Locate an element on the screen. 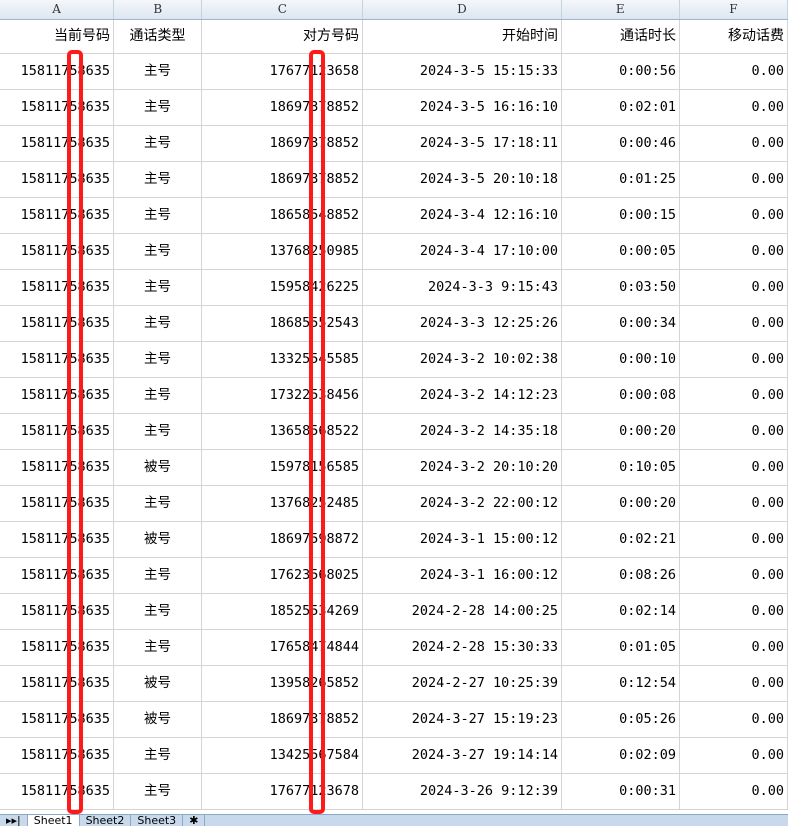  cell-duration: 0:00:46 is located at coordinates (621, 143).